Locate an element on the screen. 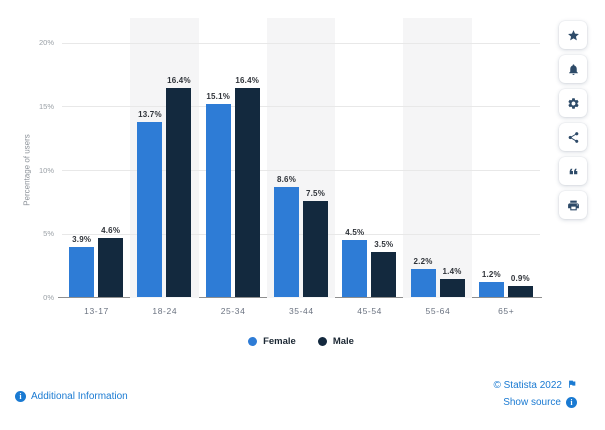 This screenshot has width=605, height=430. value-label: 3.9% is located at coordinates (82, 240).